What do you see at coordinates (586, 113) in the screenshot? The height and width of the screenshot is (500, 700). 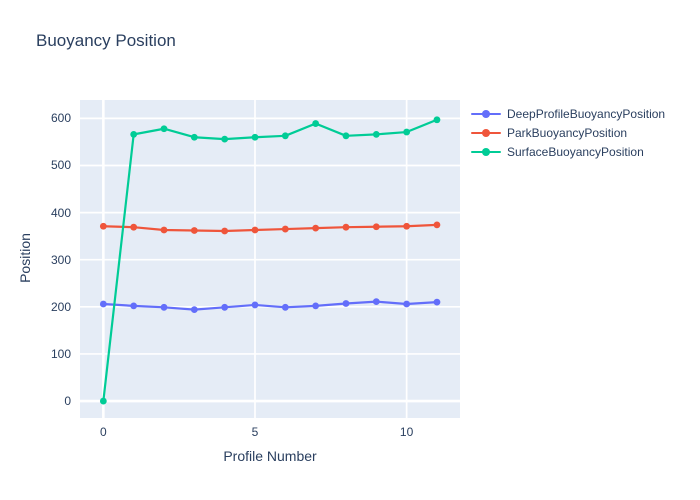 I see `legend-label: DeepProfileBuoyancyPosition` at bounding box center [586, 113].